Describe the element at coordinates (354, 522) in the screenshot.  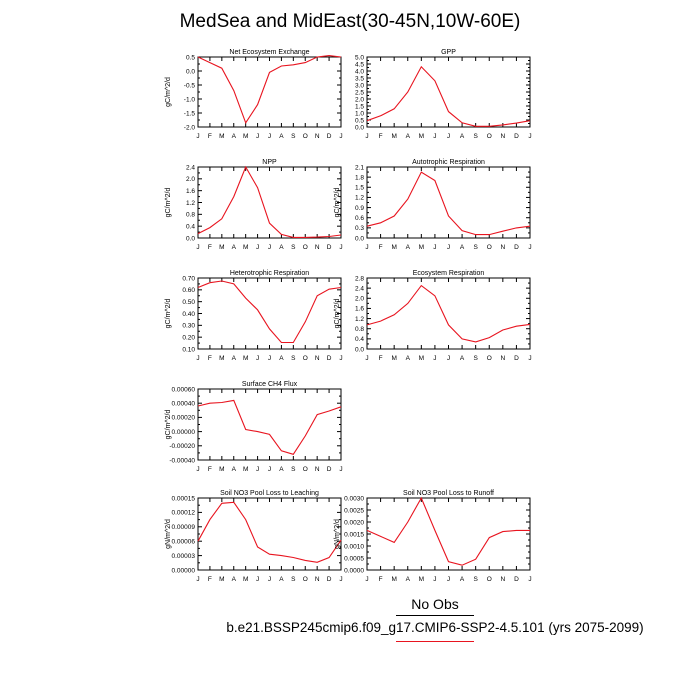
I see `y-tick-label: 0.0020` at that location.